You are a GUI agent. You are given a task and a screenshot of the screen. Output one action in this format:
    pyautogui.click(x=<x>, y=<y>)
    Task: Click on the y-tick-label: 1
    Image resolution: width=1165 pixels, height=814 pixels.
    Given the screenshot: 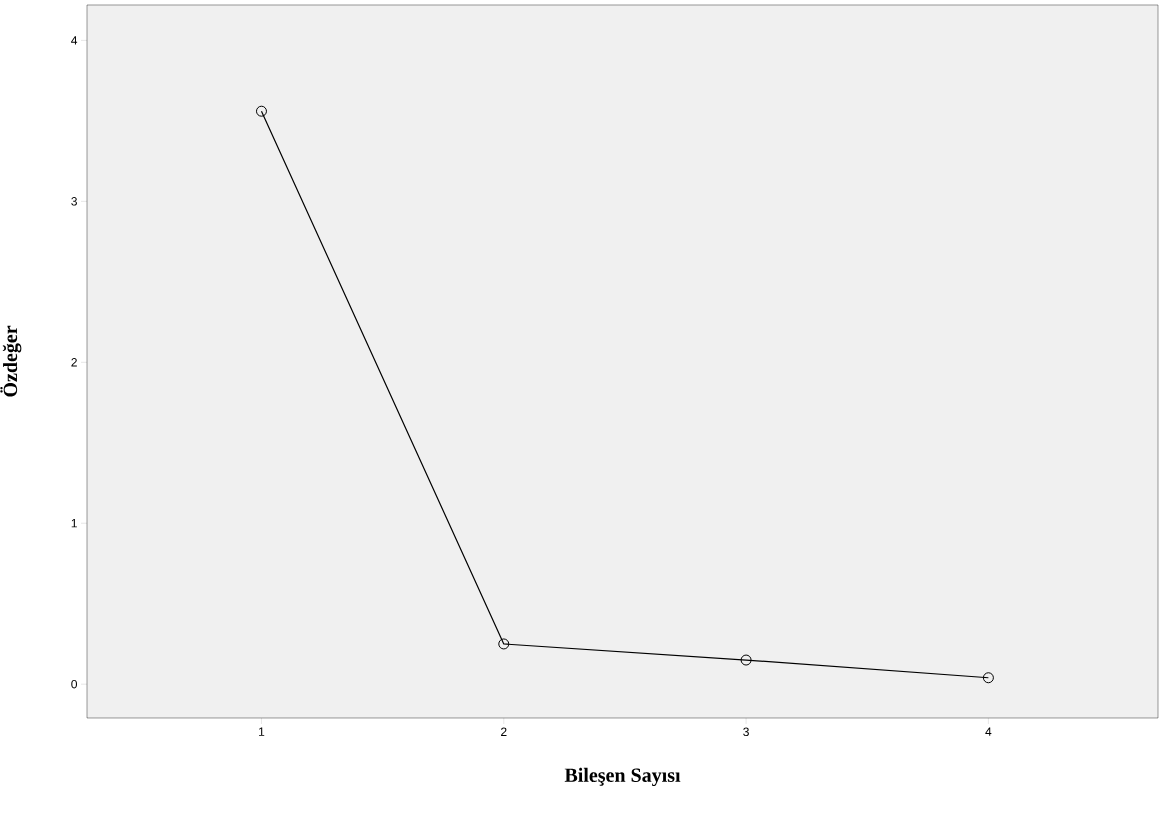 What is the action you would take?
    pyautogui.click(x=74, y=523)
    